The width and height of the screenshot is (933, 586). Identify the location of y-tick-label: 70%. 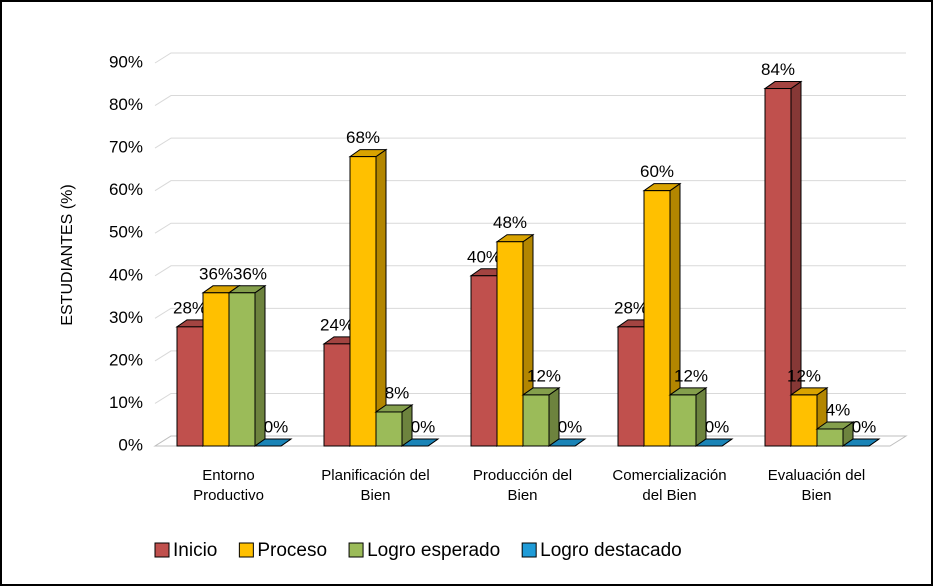
(126, 147).